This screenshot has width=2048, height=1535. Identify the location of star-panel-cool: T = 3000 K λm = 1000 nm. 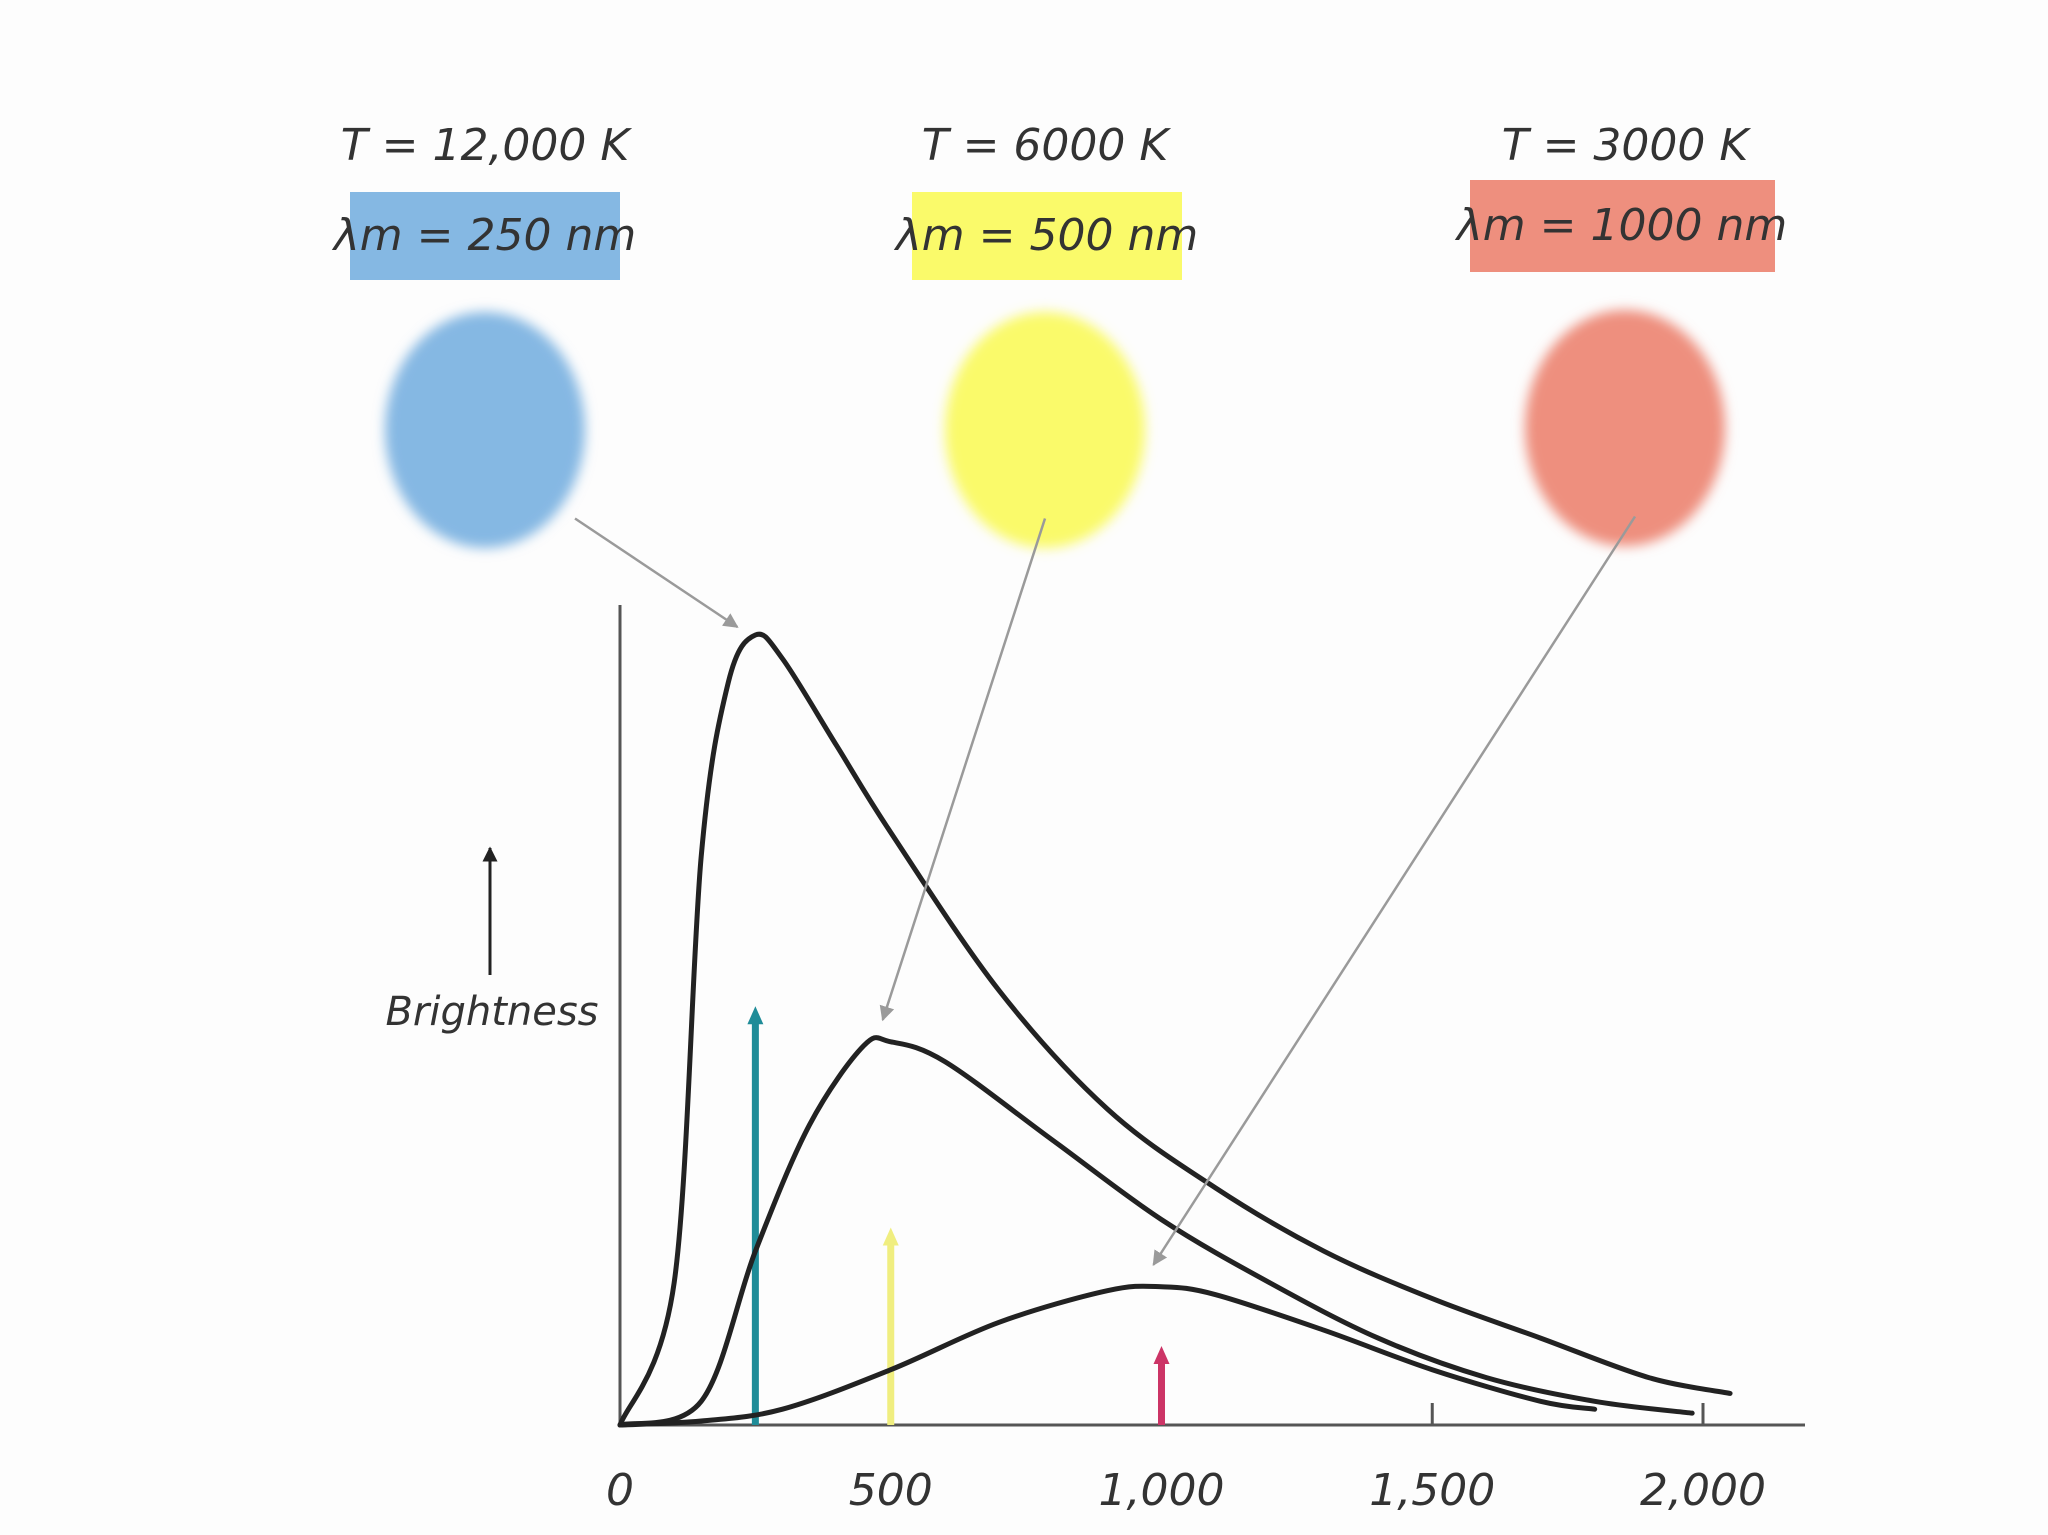
(1621, 333).